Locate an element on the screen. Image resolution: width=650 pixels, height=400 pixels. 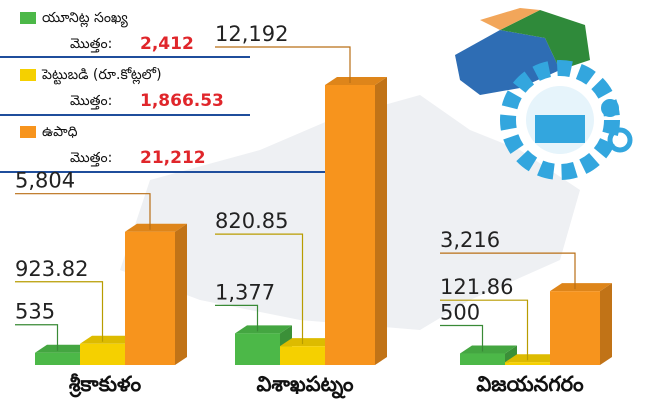
value-label: 923.82 is located at coordinates (51, 269).